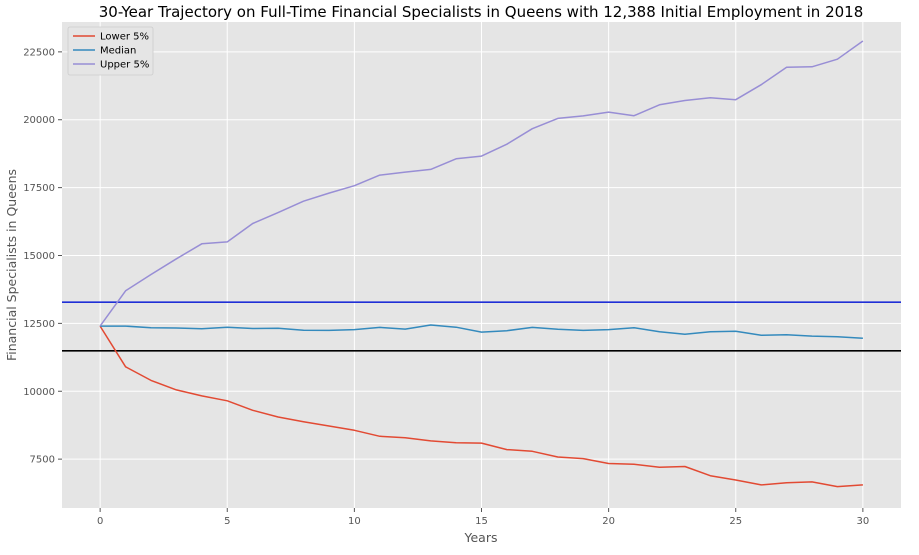  I want to click on x-tick-label: 30, so click(862, 521).